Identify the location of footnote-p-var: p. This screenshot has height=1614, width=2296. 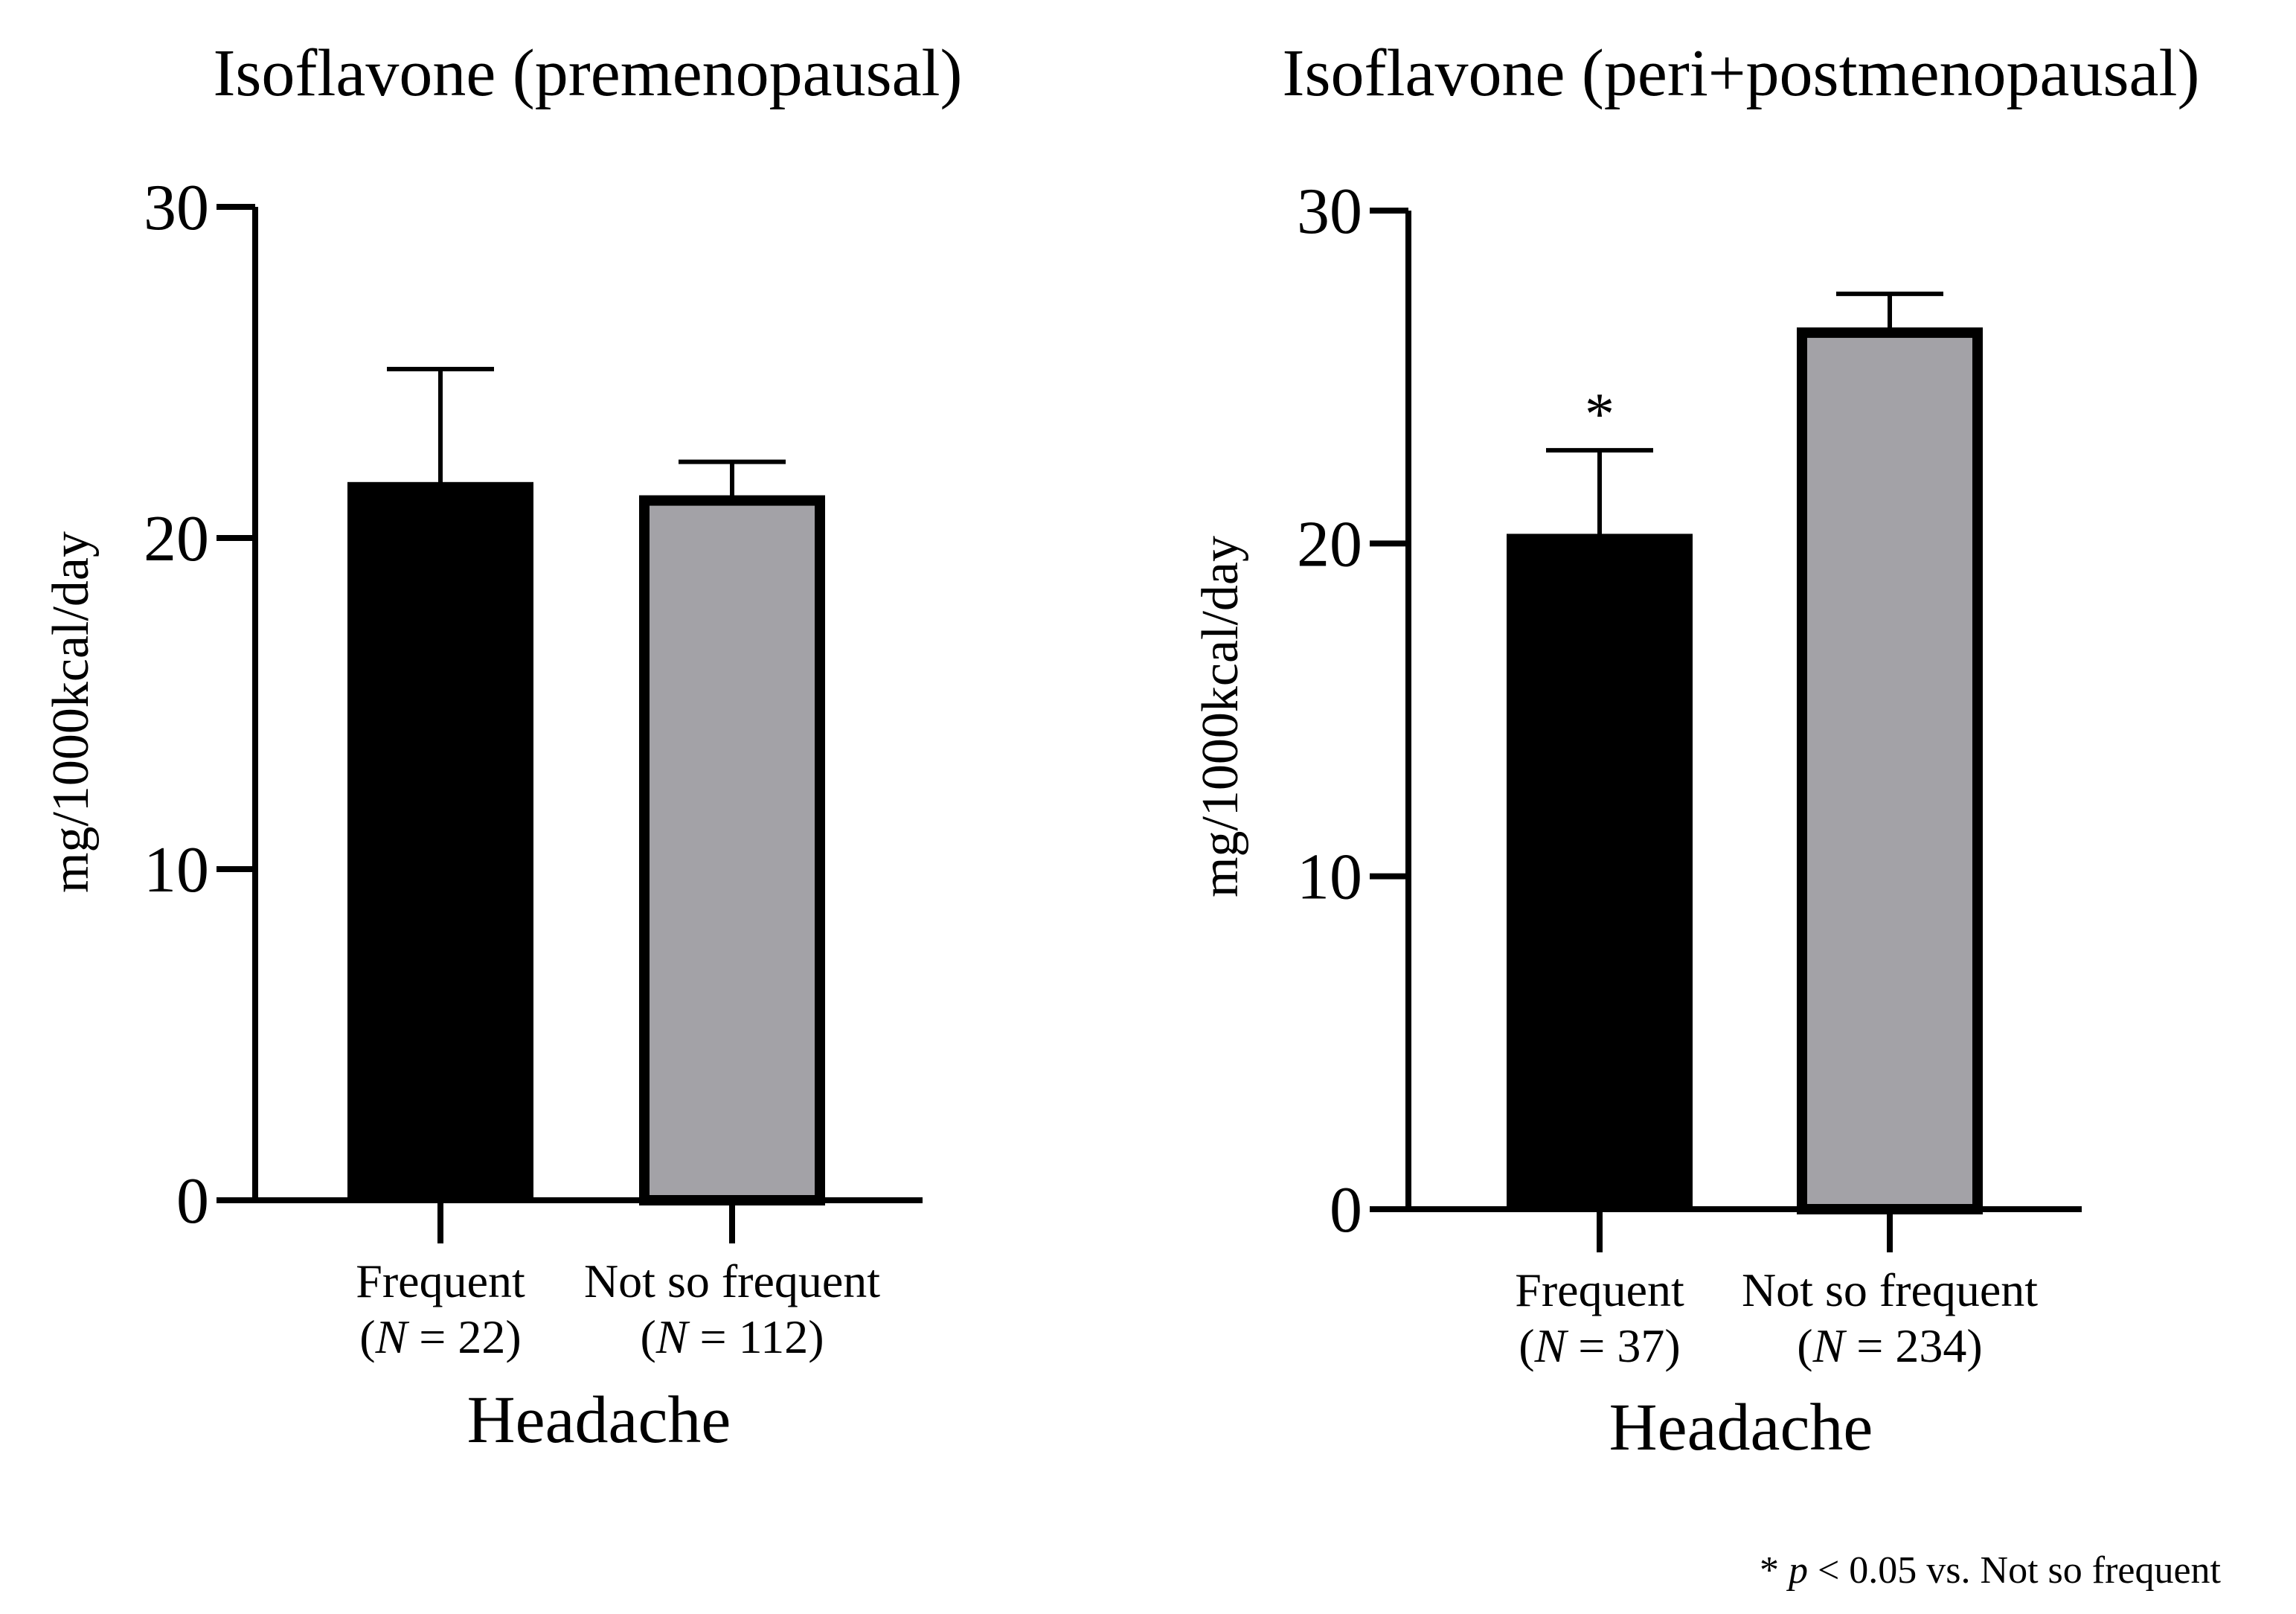
(1797, 1570).